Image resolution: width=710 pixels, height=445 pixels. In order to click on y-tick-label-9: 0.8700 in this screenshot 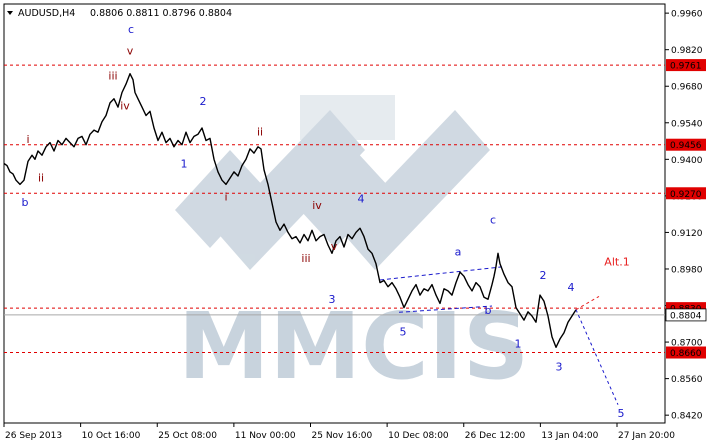, I will do `click(687, 344)`.